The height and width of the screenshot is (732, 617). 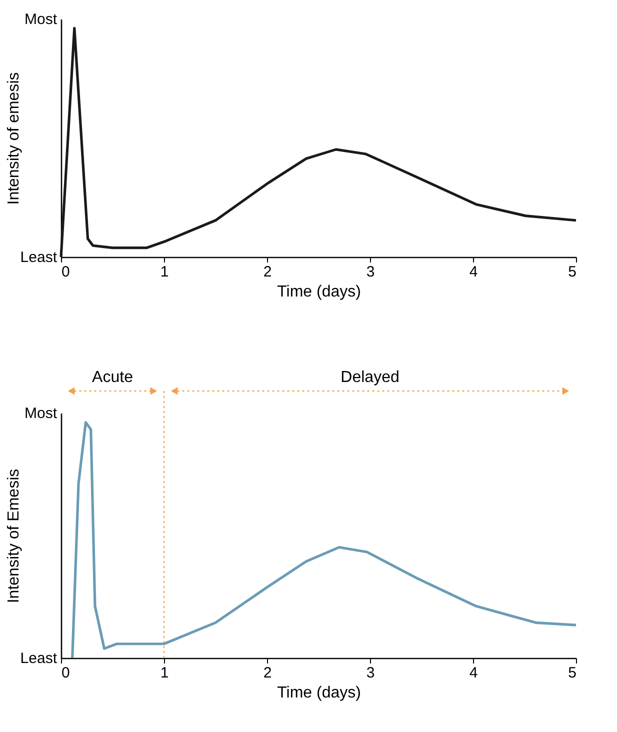 I want to click on text: Delayed, so click(x=370, y=377).